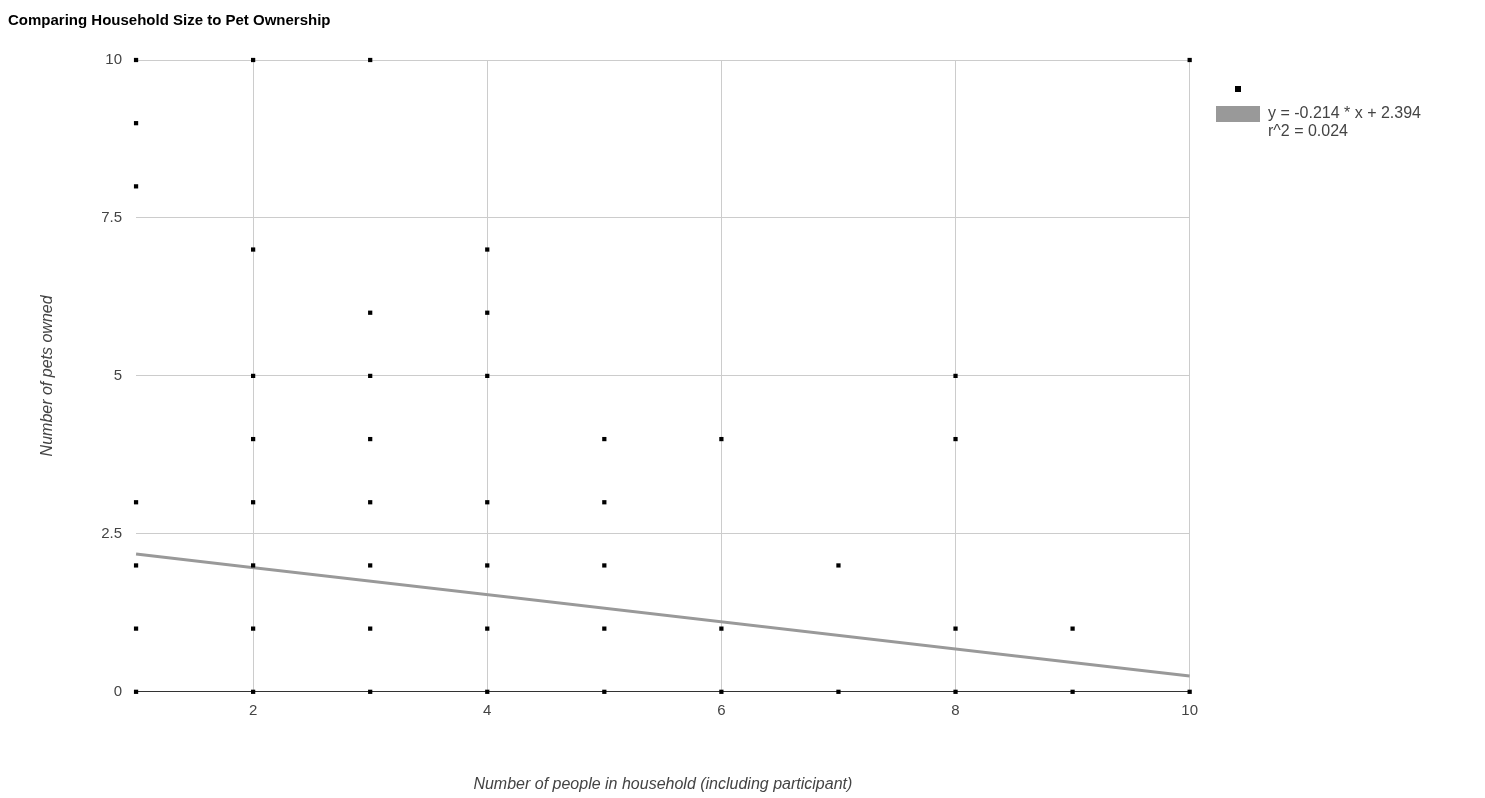 The height and width of the screenshot is (798, 1485). I want to click on y-tick-label: 2.5, so click(112, 532).